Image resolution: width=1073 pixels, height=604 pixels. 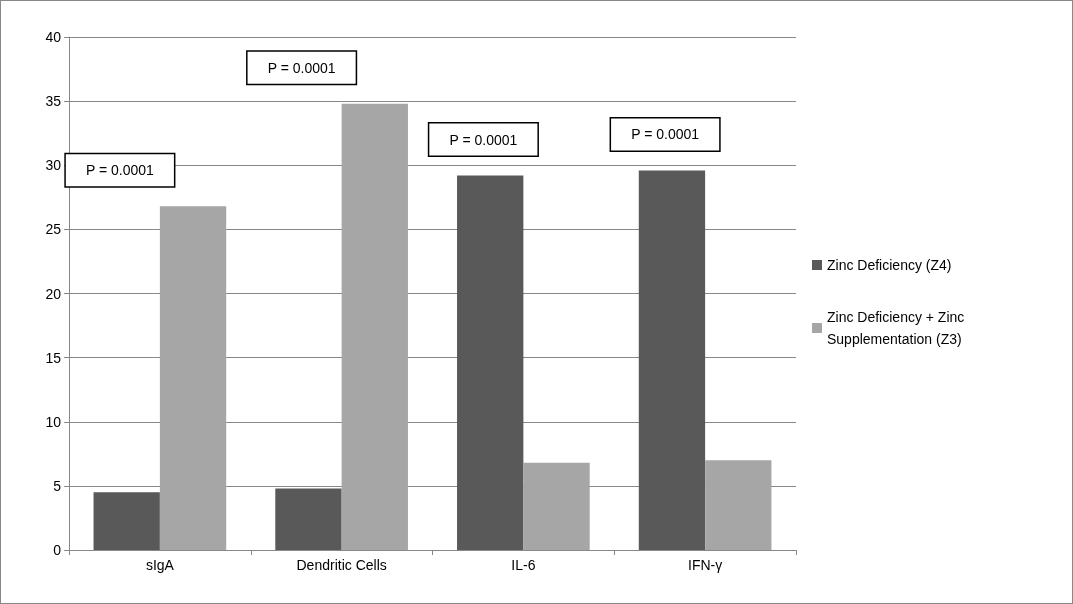 What do you see at coordinates (53, 37) in the screenshot?
I see `y-tick-label: 40` at bounding box center [53, 37].